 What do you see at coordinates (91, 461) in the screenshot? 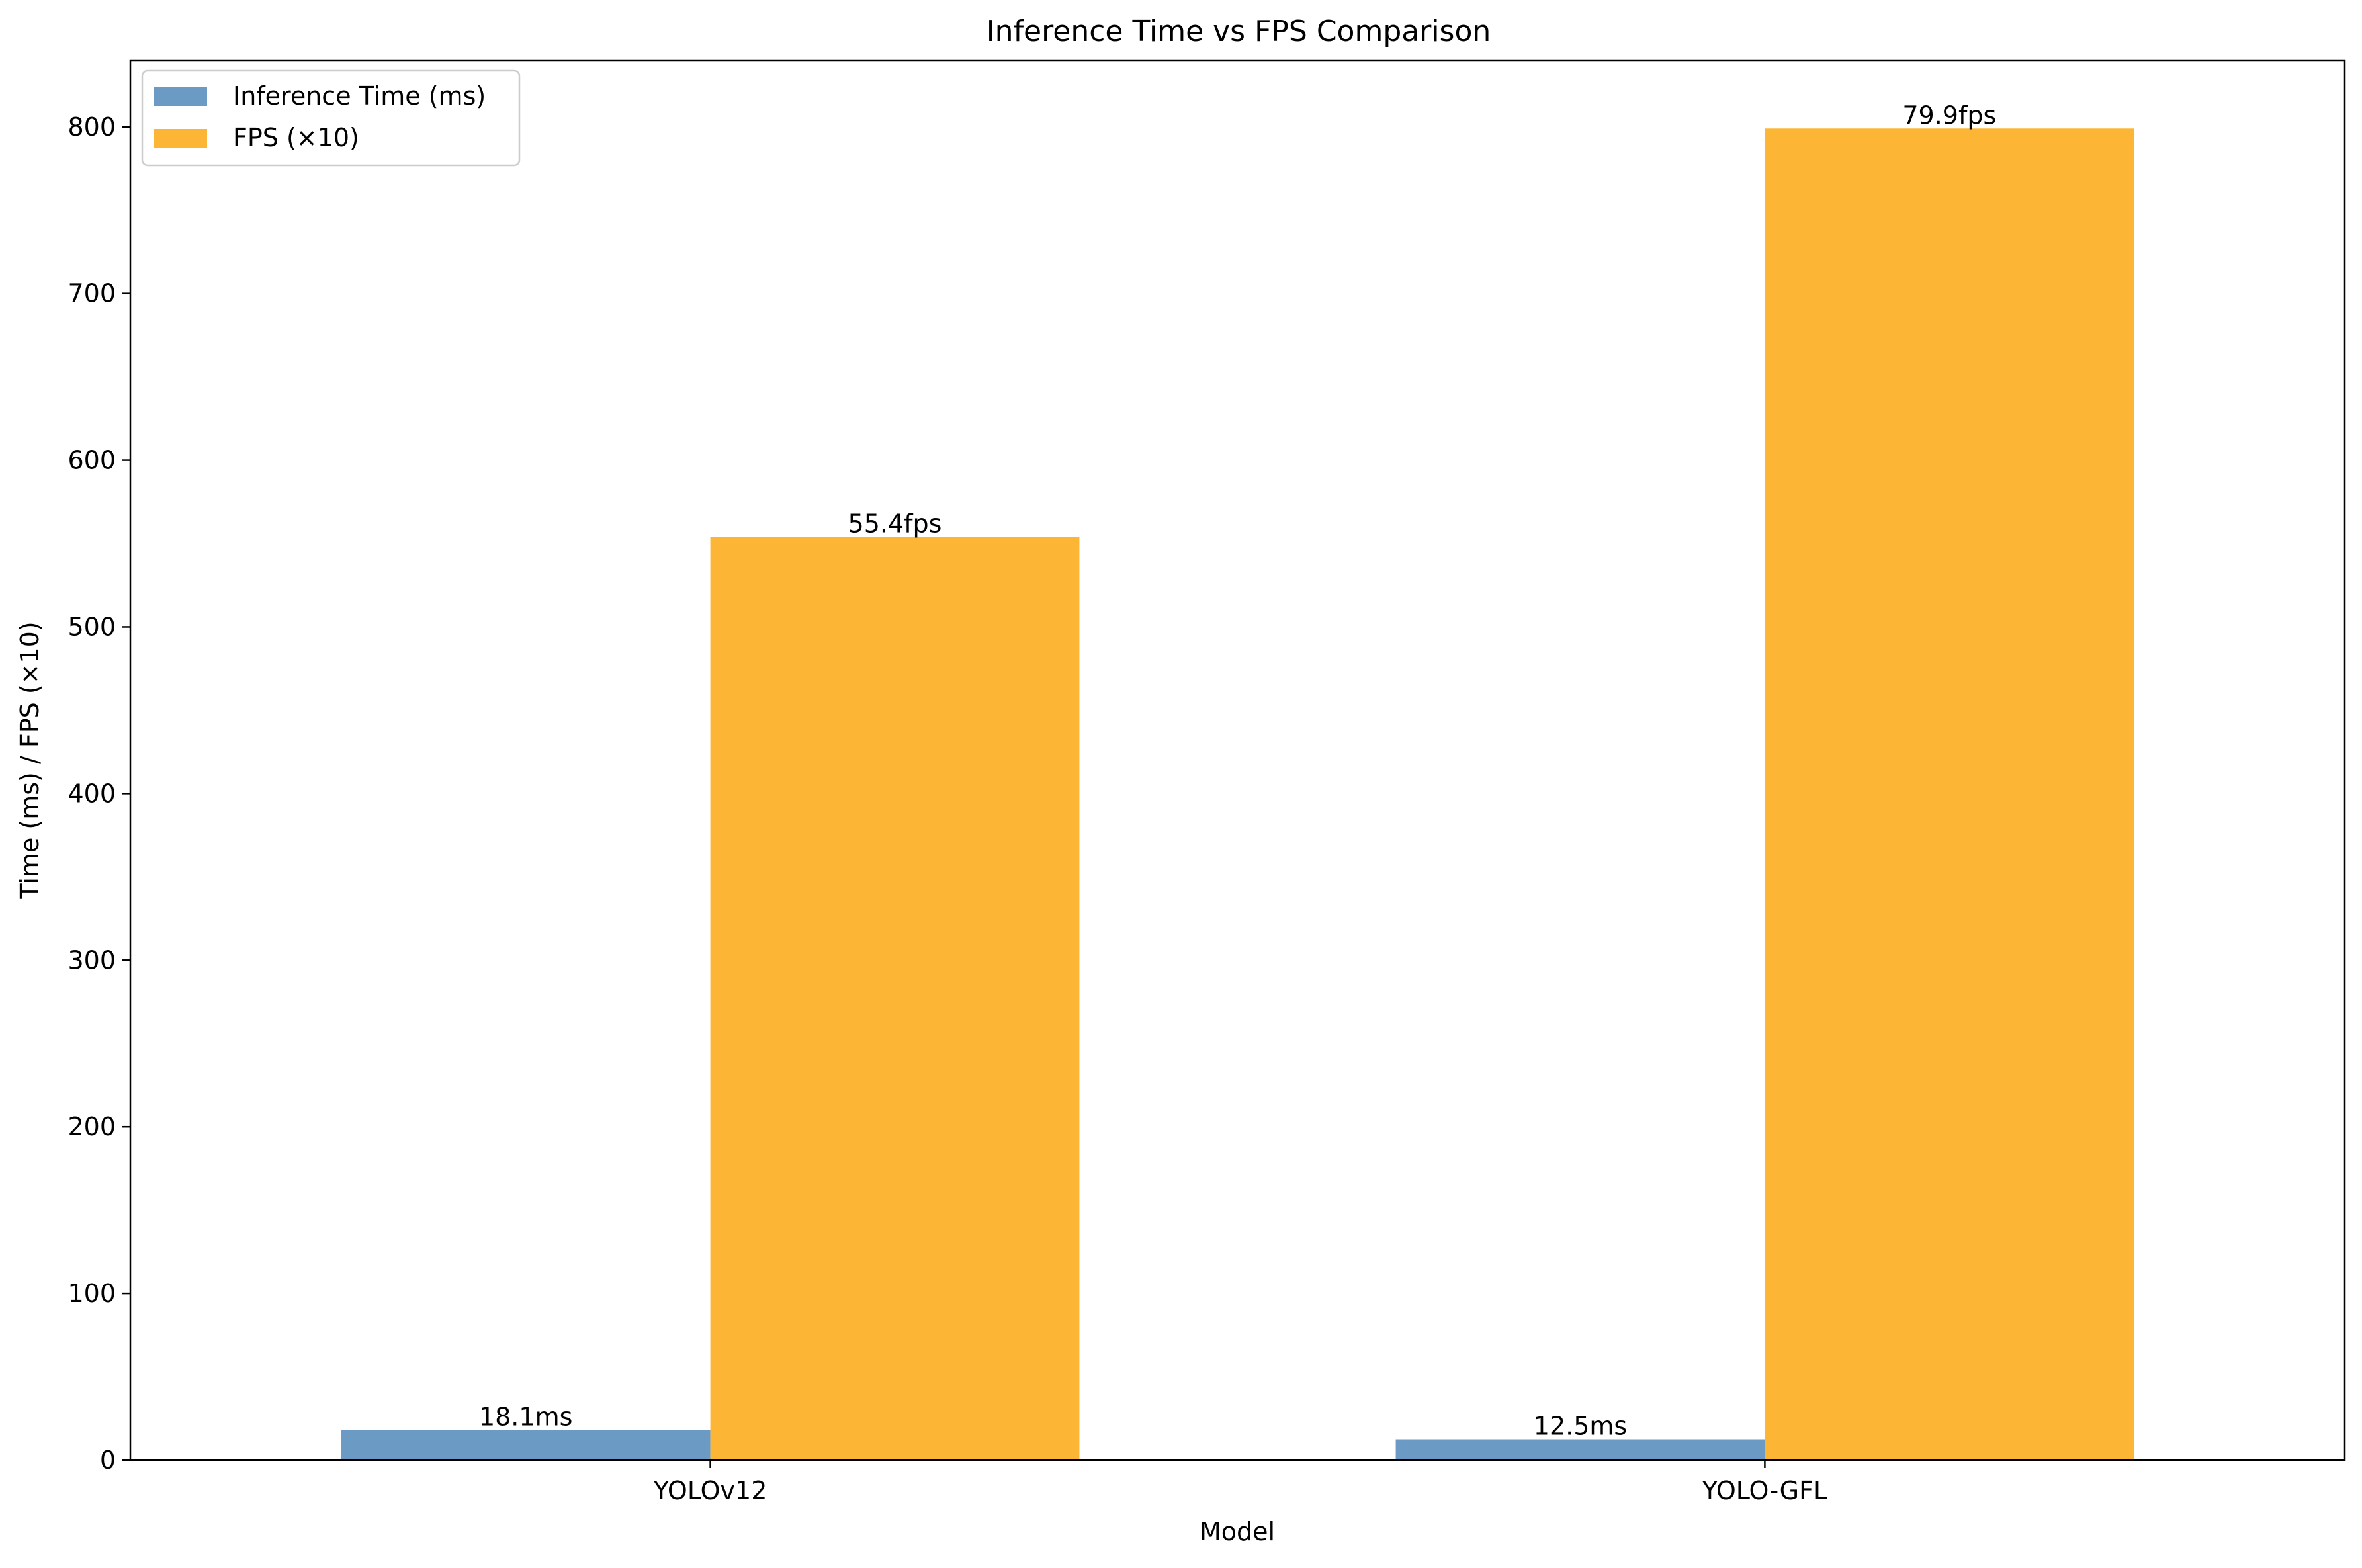
I see `y-tick-label: 600` at bounding box center [91, 461].